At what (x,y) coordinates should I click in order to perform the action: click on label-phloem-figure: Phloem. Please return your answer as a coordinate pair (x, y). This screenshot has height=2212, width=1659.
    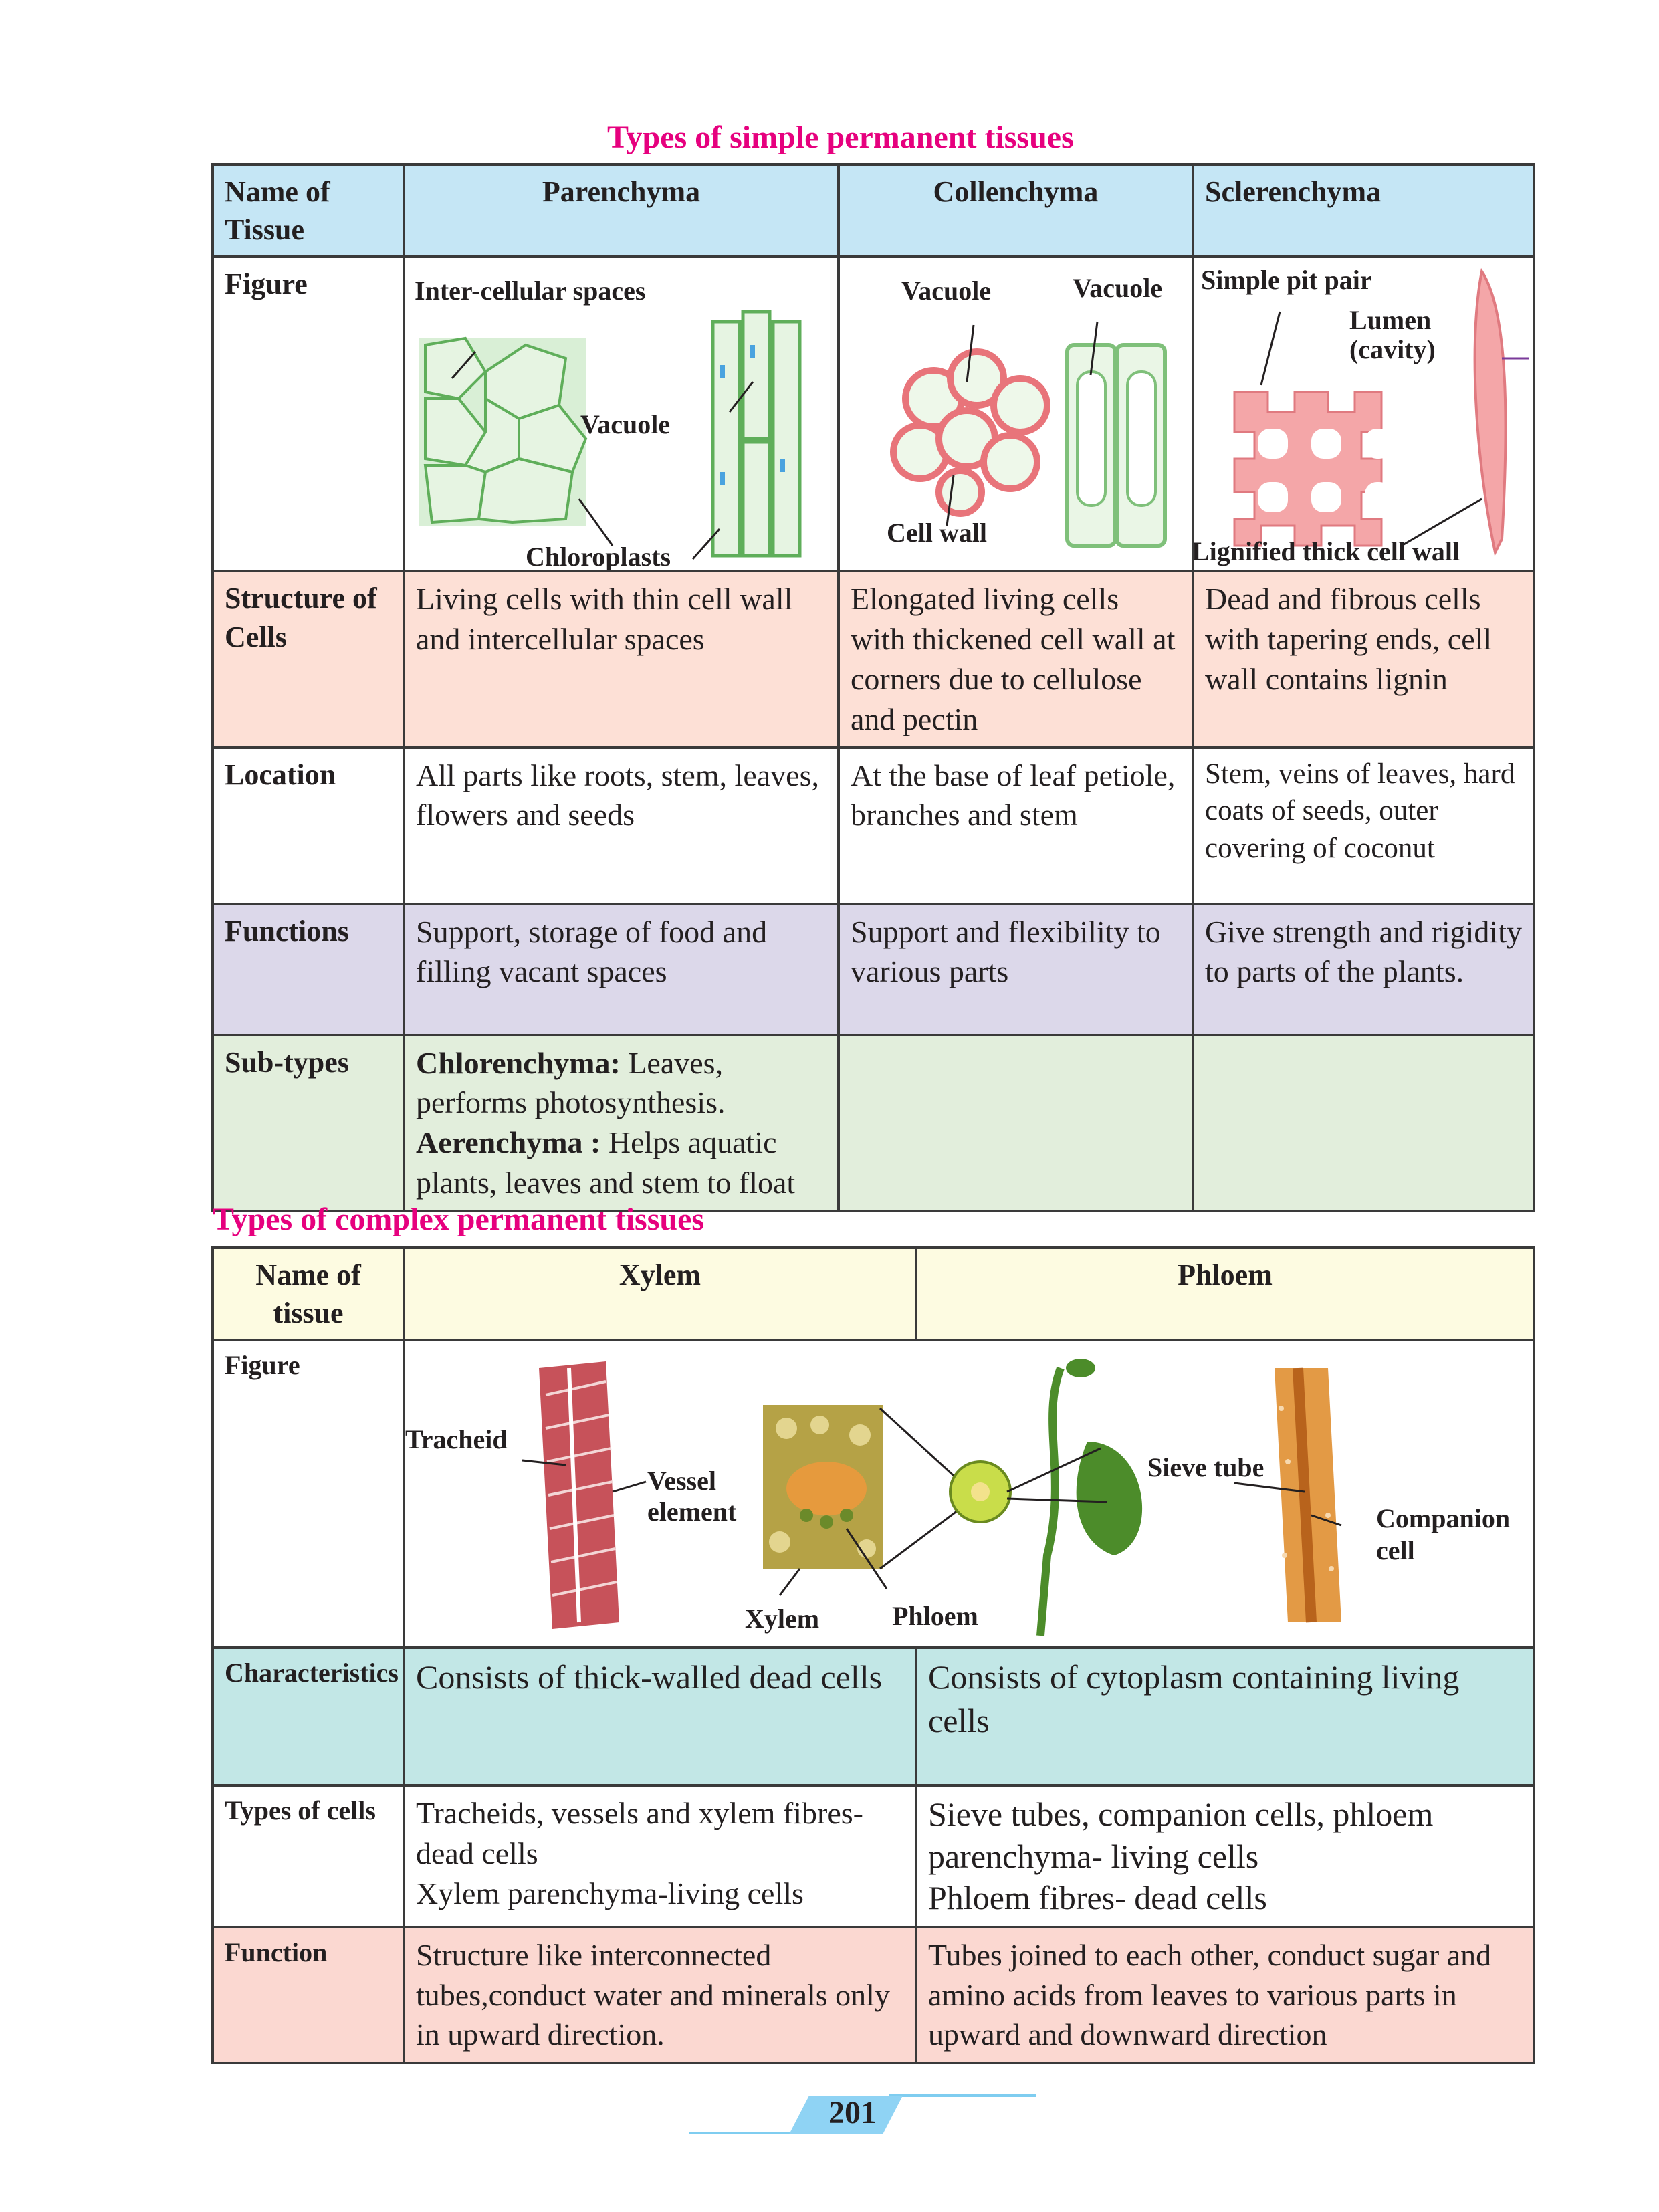
    Looking at the image, I should click on (935, 1616).